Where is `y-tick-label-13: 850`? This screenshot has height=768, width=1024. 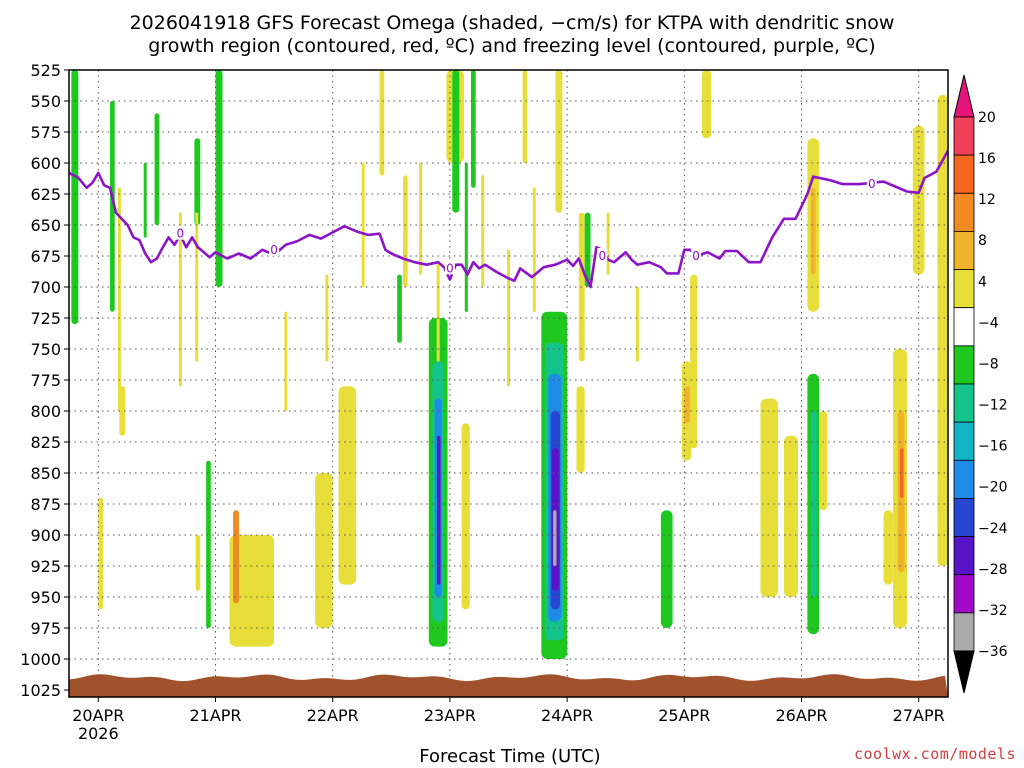 y-tick-label-13: 850 is located at coordinates (45, 473).